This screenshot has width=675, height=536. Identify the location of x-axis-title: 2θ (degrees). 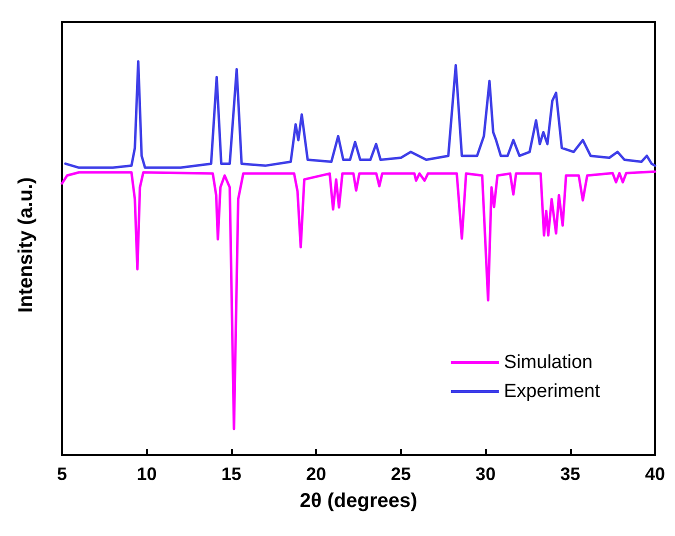
(359, 501).